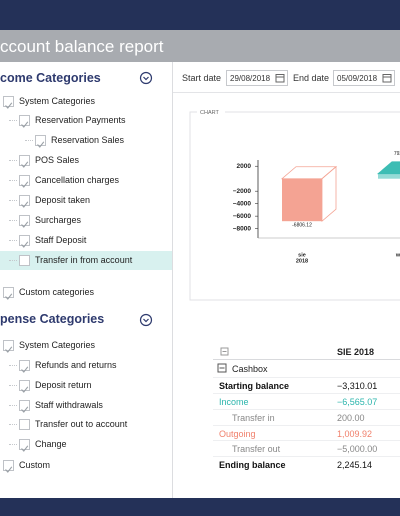 The width and height of the screenshot is (400, 516). Describe the element at coordinates (250, 369) in the screenshot. I see `group-label: Cashbox` at that location.